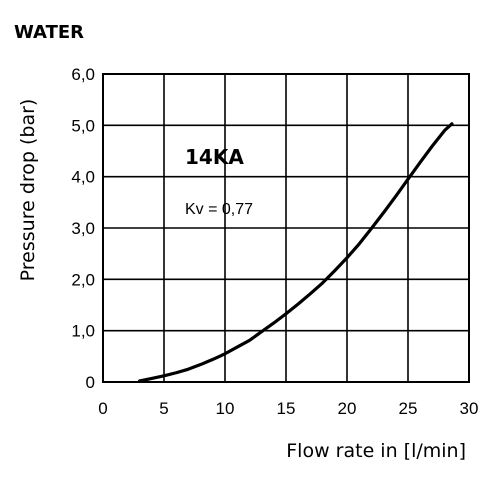 The image size is (480, 480). Describe the element at coordinates (83, 279) in the screenshot. I see `y-tick-label: 2,0` at that location.